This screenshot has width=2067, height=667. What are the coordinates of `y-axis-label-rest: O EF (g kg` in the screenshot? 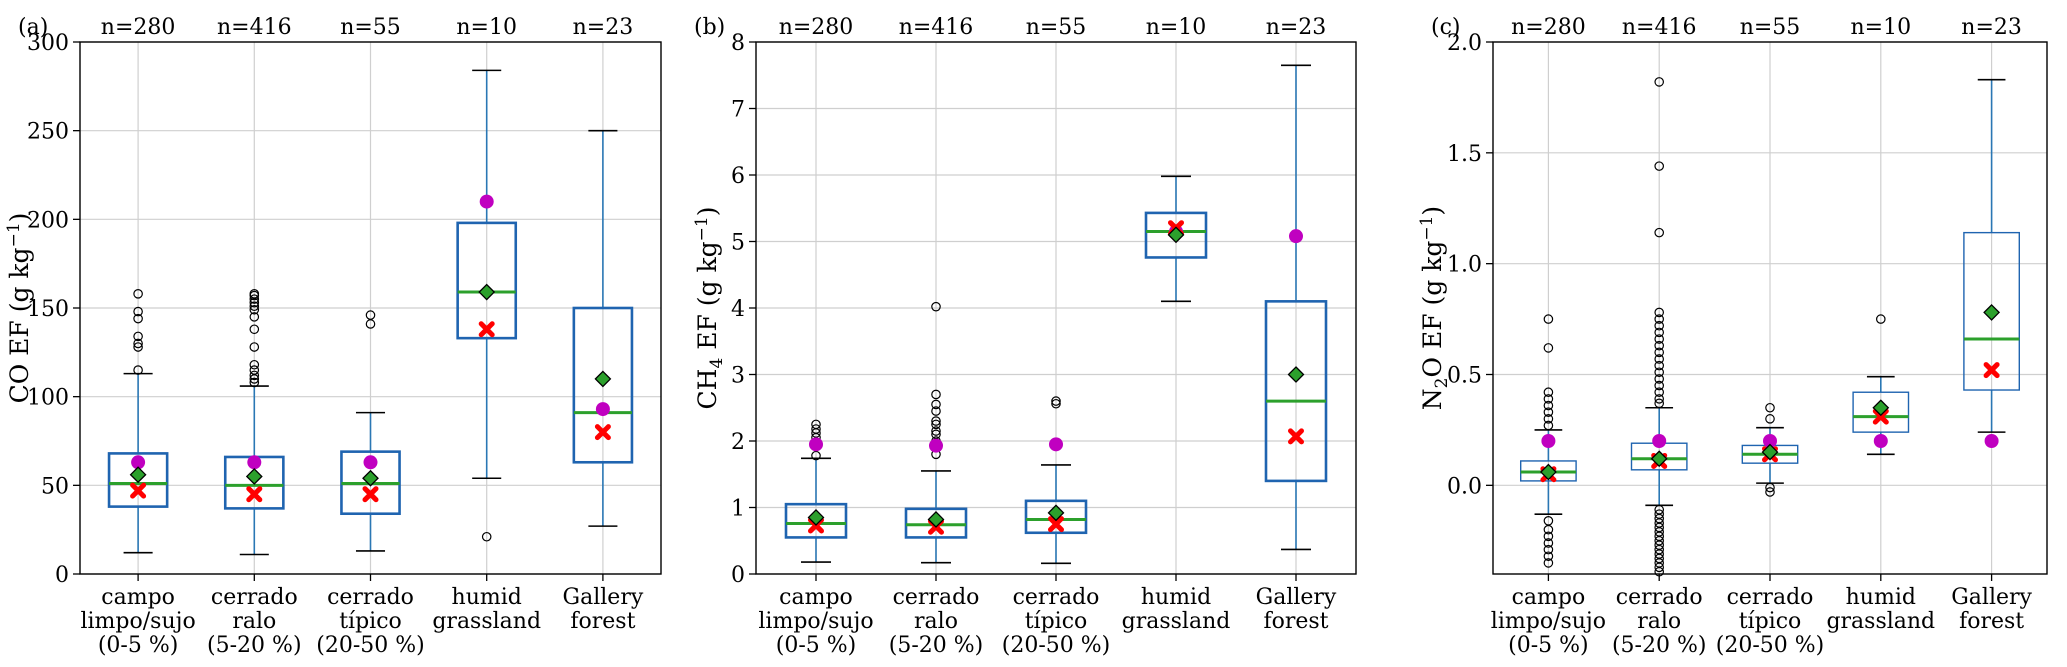 It's located at (1432, 309).